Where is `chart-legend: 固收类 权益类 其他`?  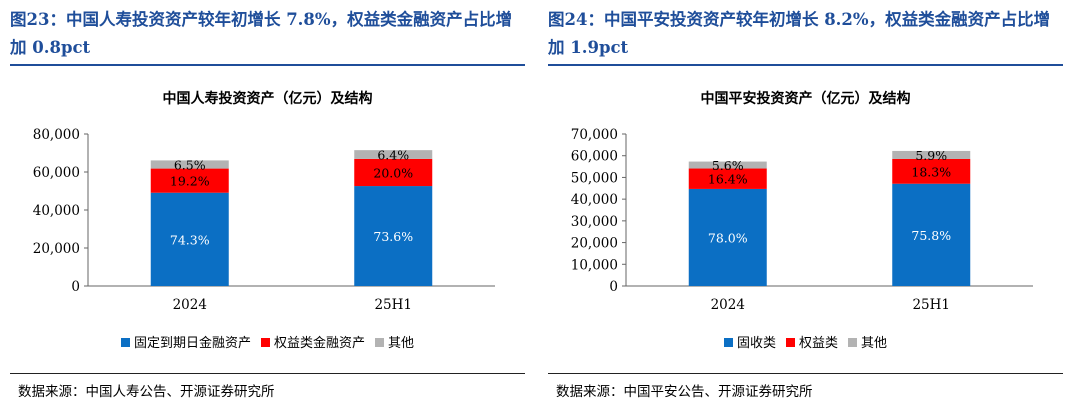 chart-legend: 固收类 权益类 其他 is located at coordinates (805, 341).